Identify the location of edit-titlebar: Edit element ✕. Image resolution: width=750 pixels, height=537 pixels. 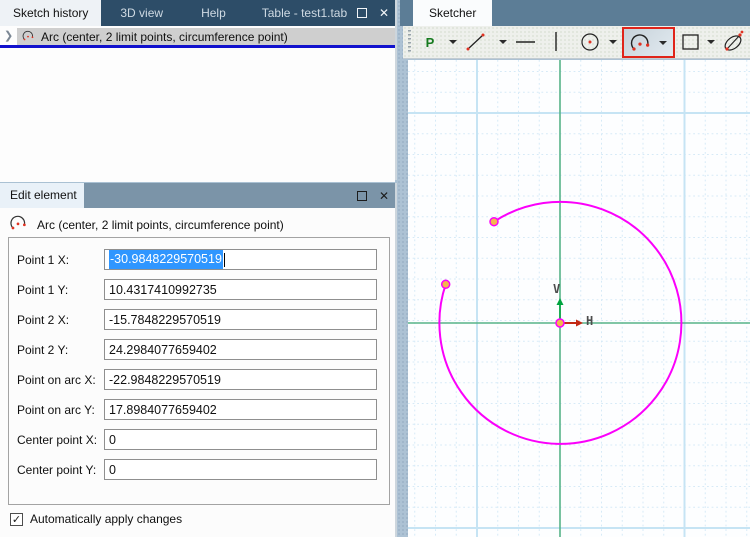
(197, 195).